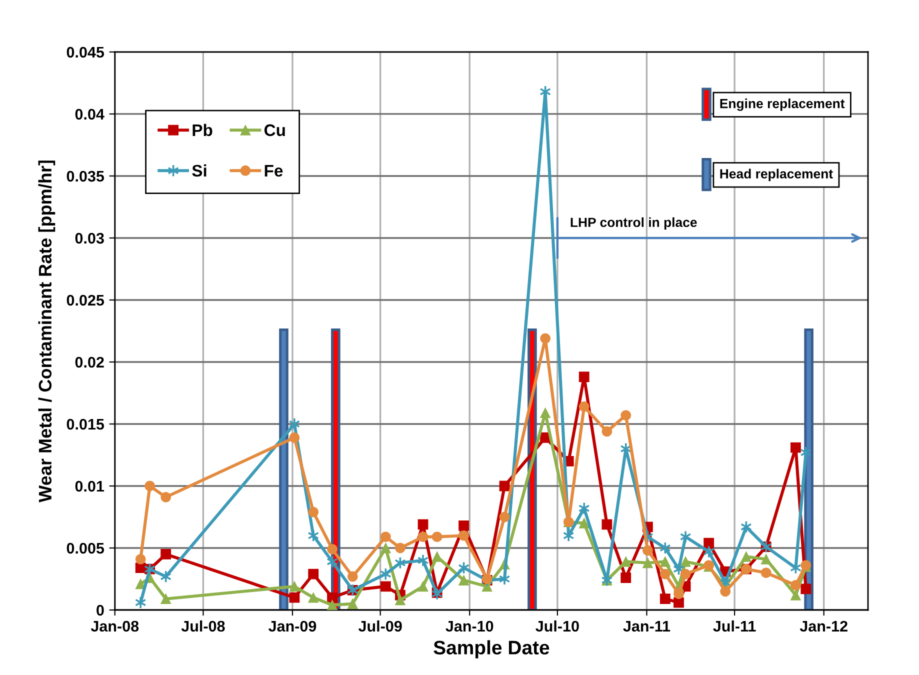 This screenshot has height=675, width=919. I want to click on y-tick-label: 0.025, so click(85, 300).